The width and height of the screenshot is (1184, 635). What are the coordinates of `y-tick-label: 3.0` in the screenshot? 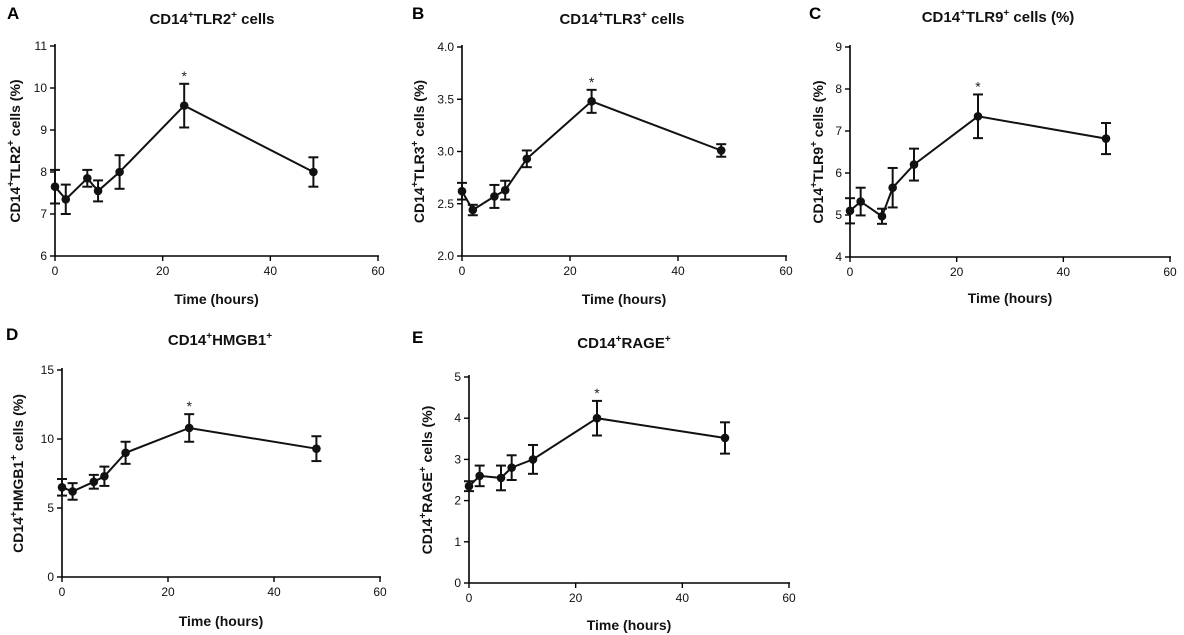 It's located at (445, 152).